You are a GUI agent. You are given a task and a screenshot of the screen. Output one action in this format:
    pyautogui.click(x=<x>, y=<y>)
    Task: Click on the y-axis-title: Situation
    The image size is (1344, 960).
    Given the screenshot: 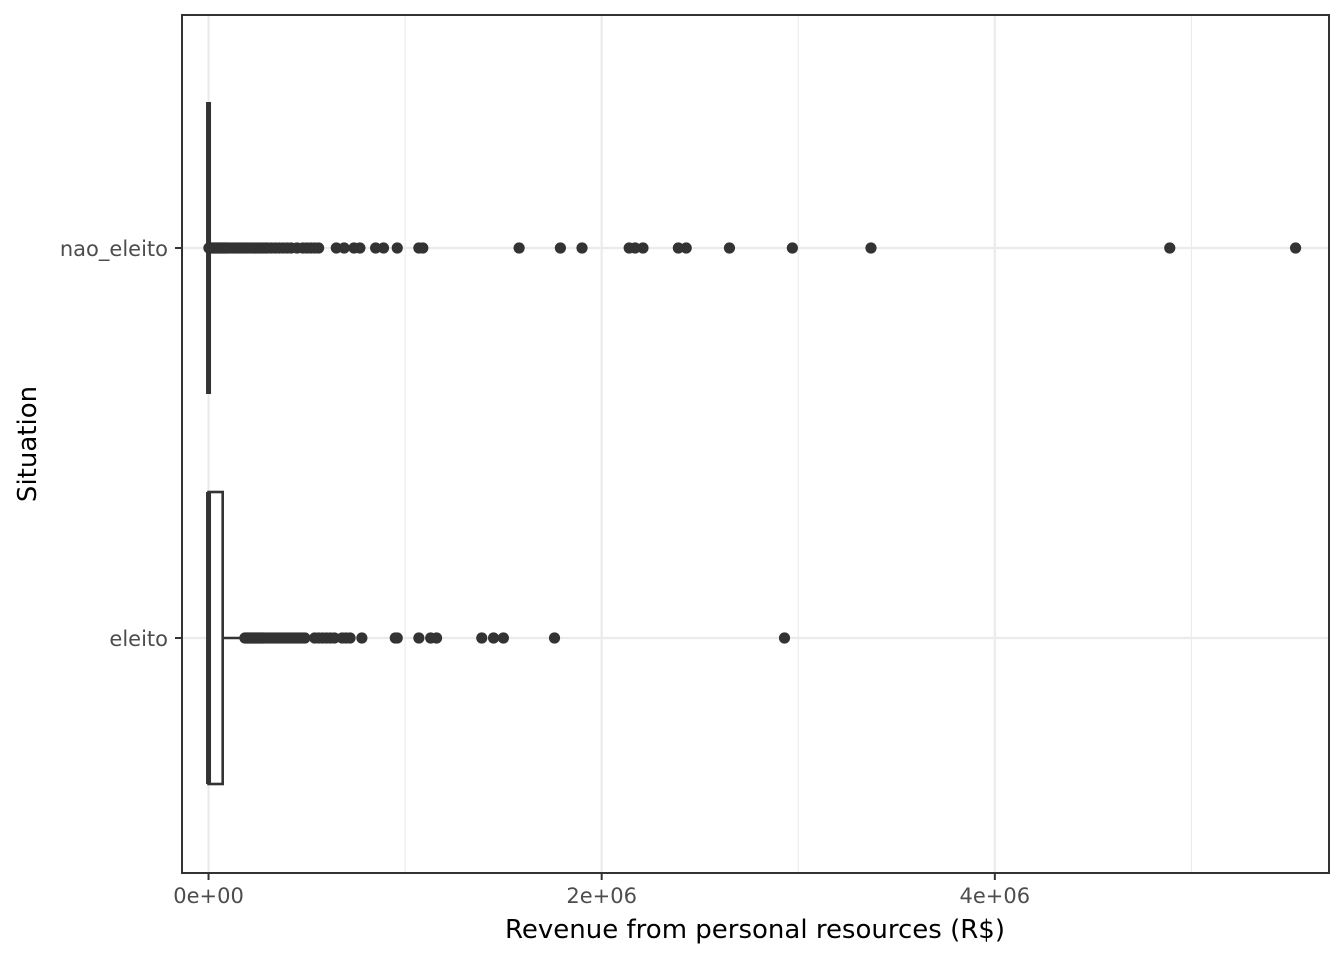 What is the action you would take?
    pyautogui.click(x=28, y=444)
    